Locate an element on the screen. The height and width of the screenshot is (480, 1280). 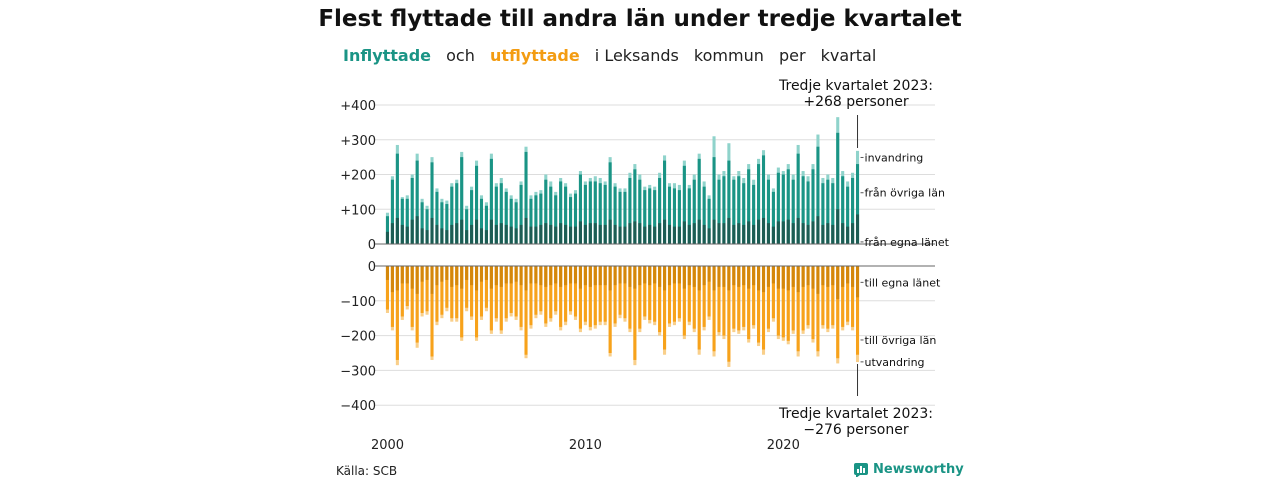
x-tick-label: 2000 is located at coordinates (387, 445).